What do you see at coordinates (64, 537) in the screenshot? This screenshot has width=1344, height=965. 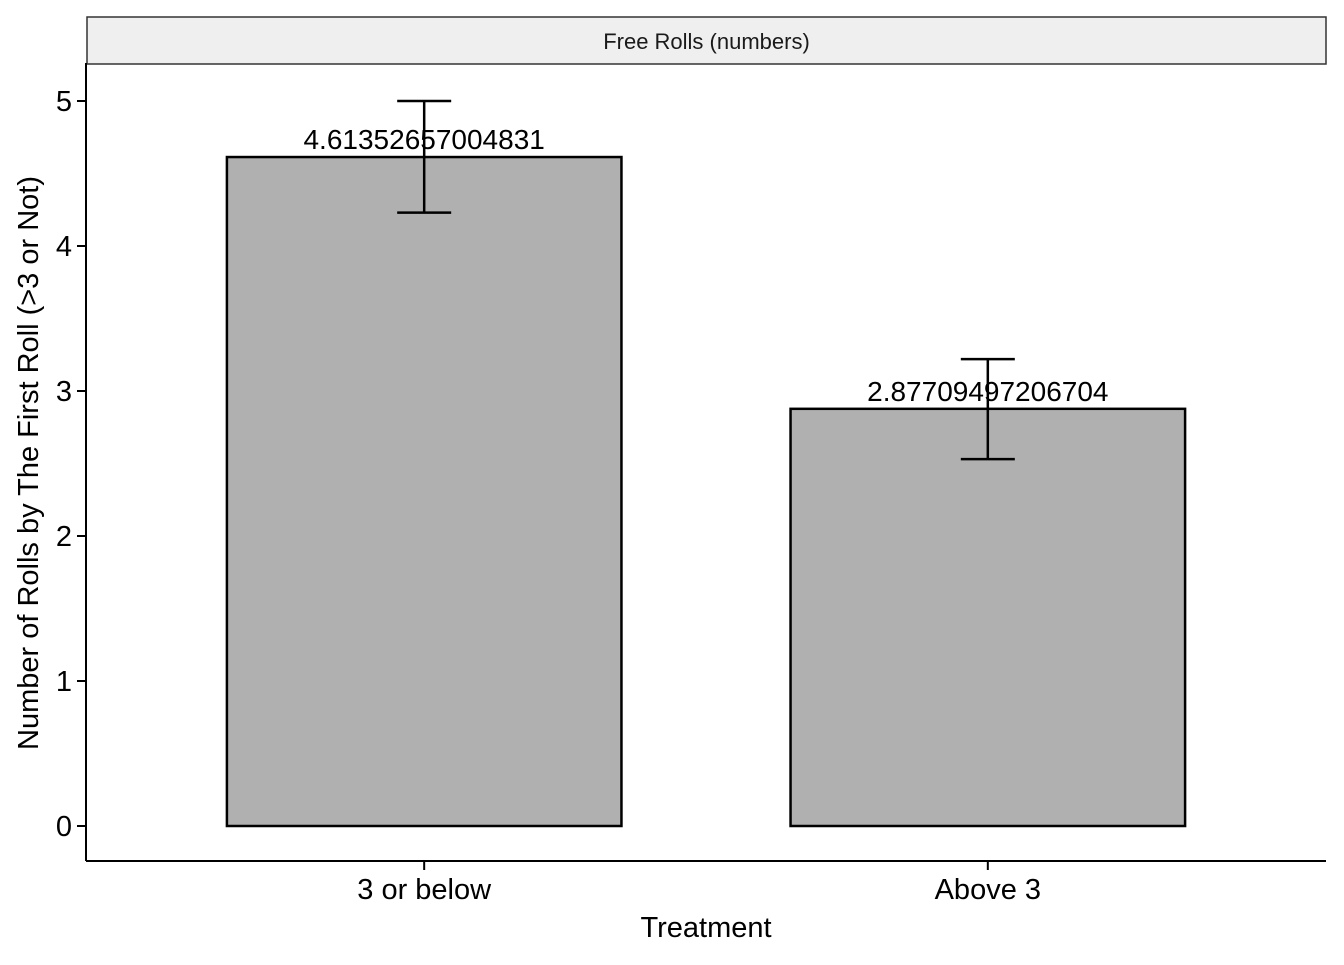 I see `y-tick-label: 2` at bounding box center [64, 537].